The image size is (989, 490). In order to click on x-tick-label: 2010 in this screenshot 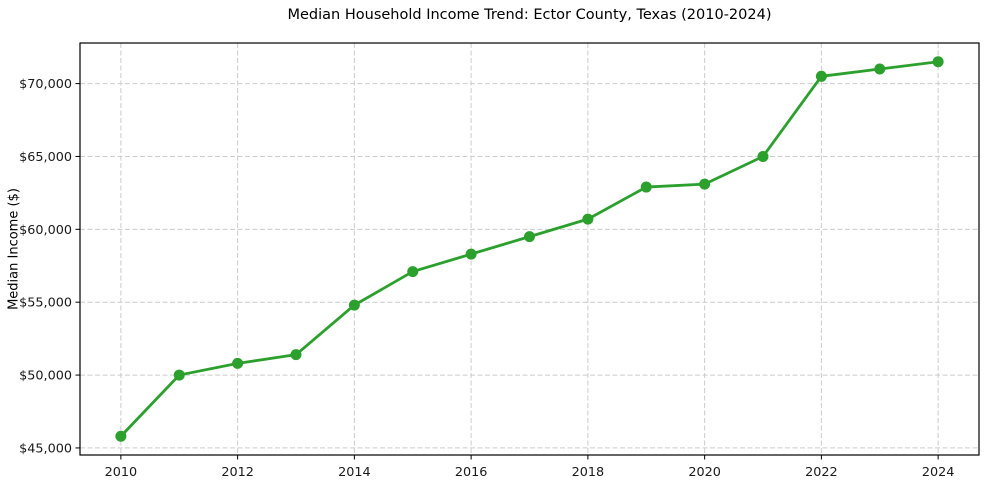, I will do `click(121, 472)`.